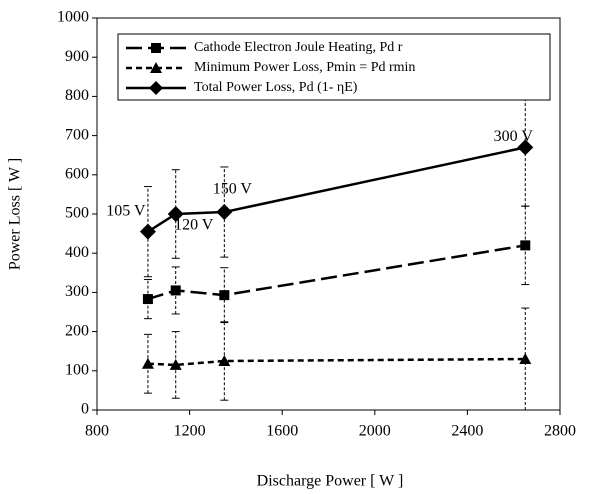 Image resolution: width=597 pixels, height=494 pixels. What do you see at coordinates (73, 17) in the screenshot?
I see `y-tick-label: 1000` at bounding box center [73, 17].